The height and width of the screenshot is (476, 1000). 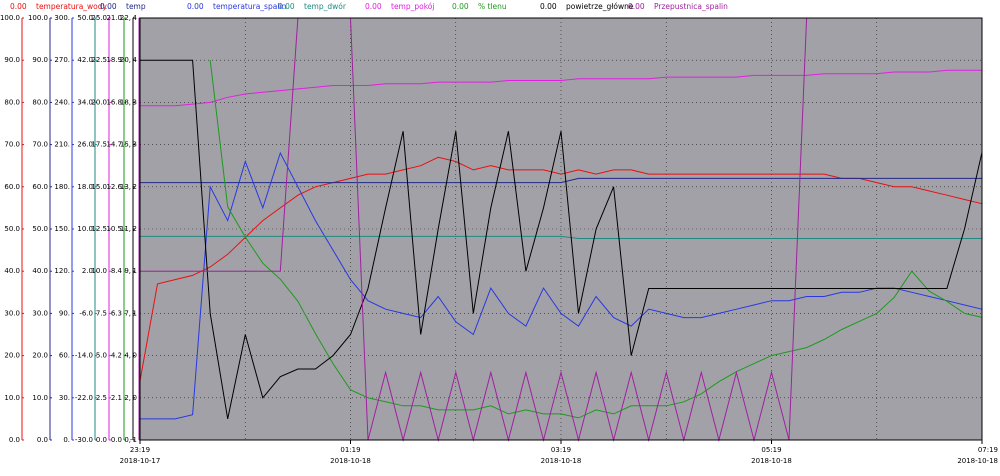 What do you see at coordinates (125, 229) in the screenshot?
I see `y-tick-label: 11,` at bounding box center [125, 229].